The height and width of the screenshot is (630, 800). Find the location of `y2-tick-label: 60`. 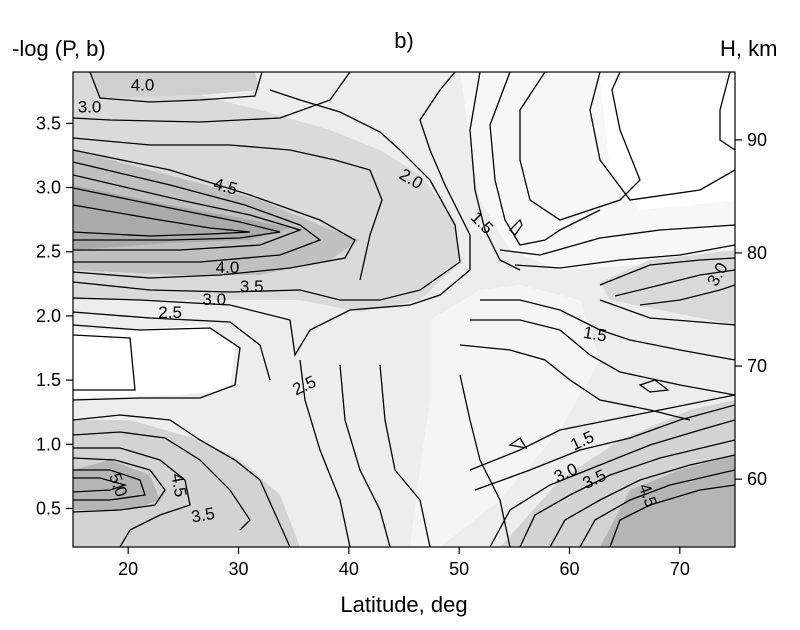

y2-tick-label: 60 is located at coordinates (757, 479).